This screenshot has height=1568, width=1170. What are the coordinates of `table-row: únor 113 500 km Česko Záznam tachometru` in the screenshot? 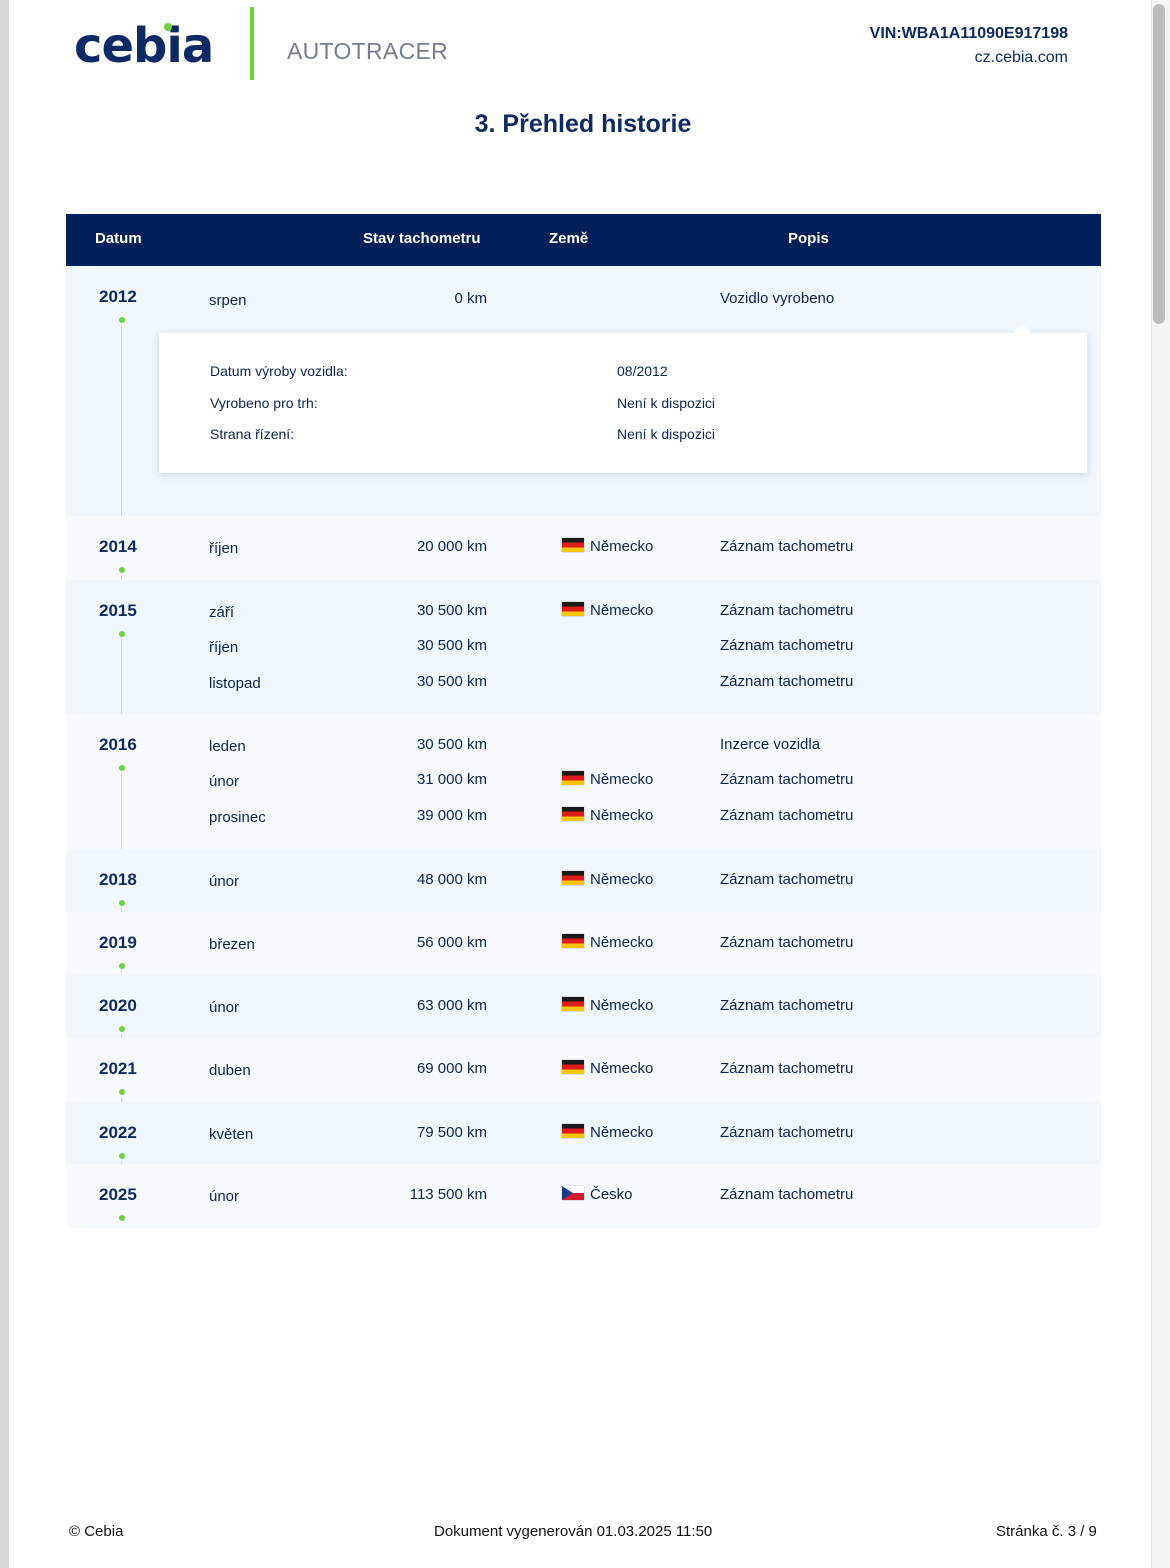 It's located at (583, 1195).